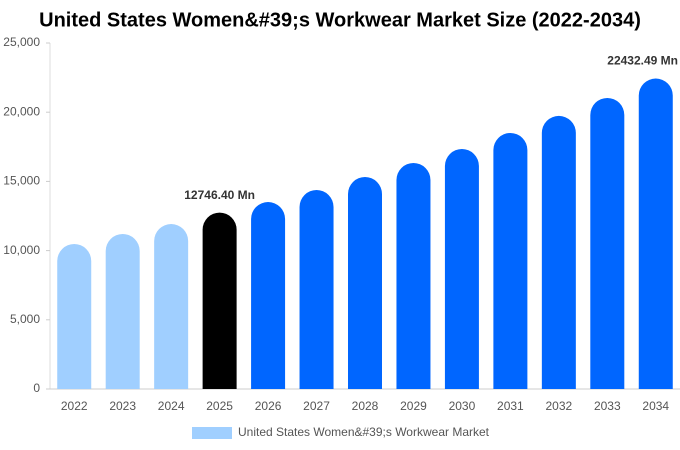 This screenshot has height=450, width=680. Describe the element at coordinates (365, 406) in the screenshot. I see `x-tick-label: 2028` at that location.